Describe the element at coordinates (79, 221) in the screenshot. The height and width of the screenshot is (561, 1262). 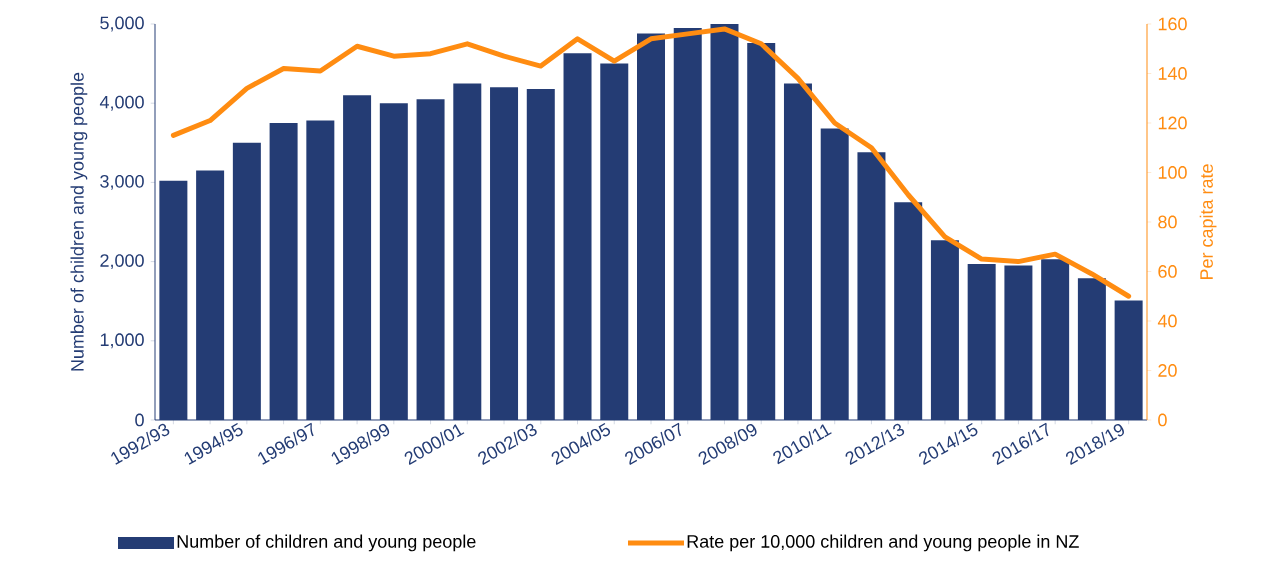
I see `y-axis-title: Number of children and young people` at that location.